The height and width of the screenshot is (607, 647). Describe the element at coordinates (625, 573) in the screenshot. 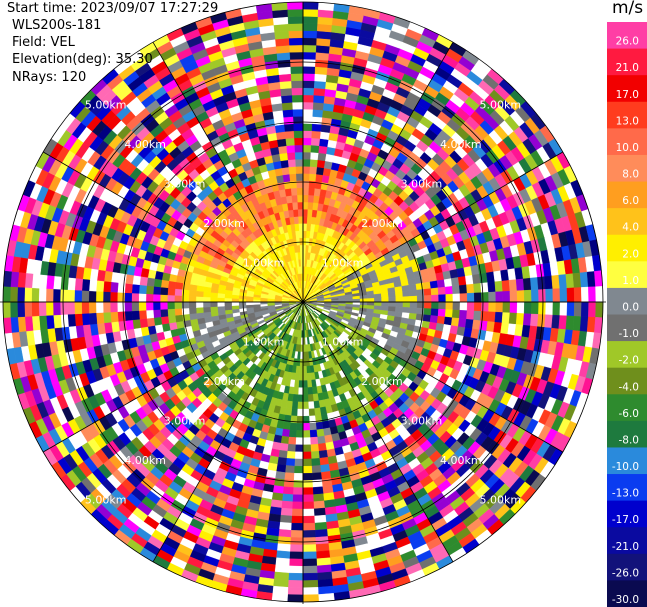

I see `colorbar-tick-label: -26.0` at that location.